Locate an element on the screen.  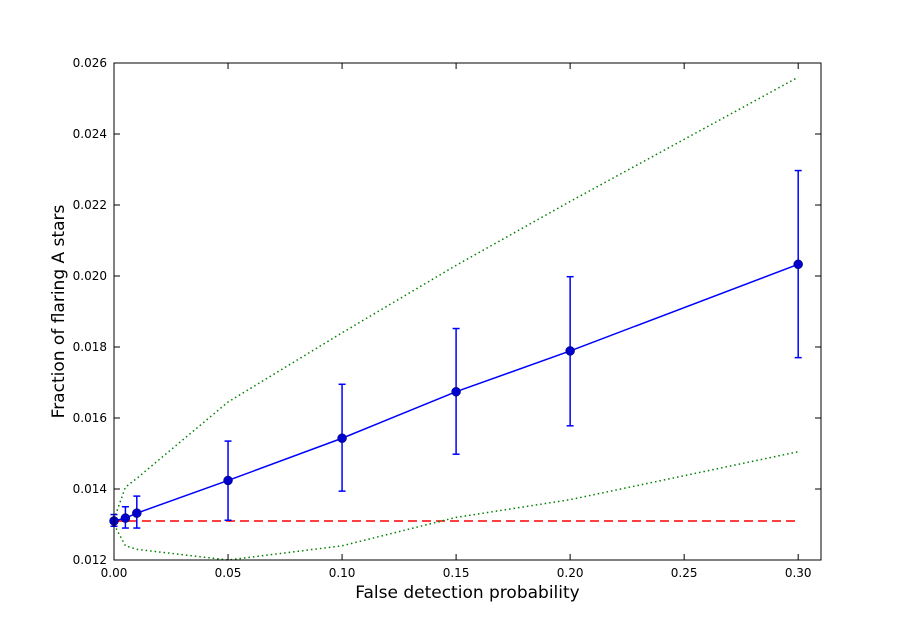
y-tick-label: 0.022 is located at coordinates (90, 205).